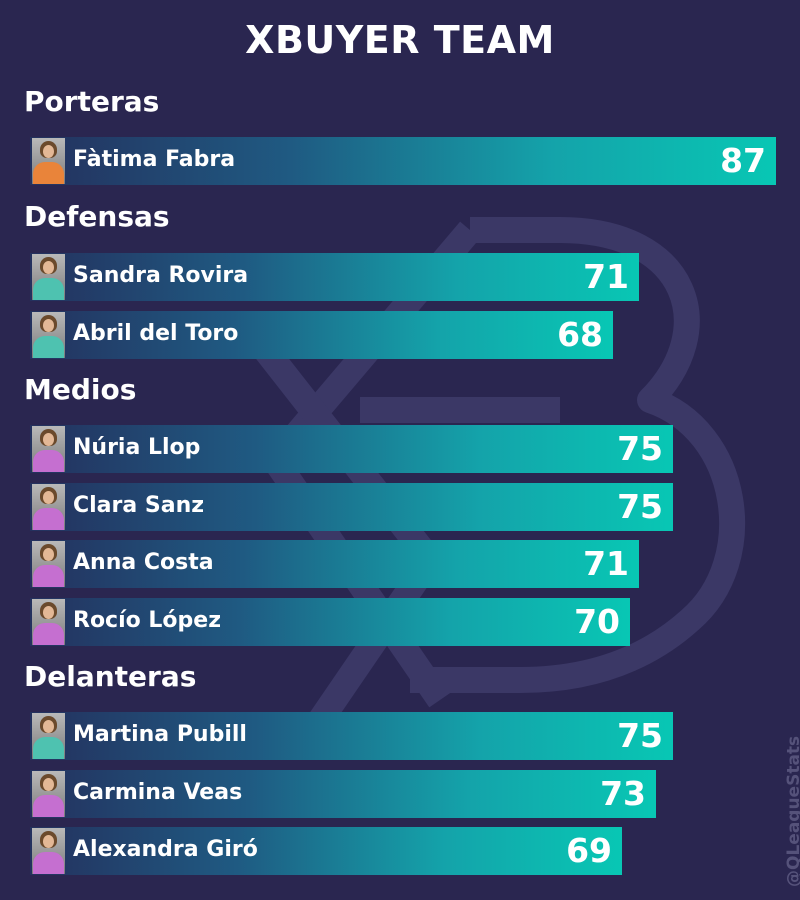 The image size is (800, 900). Describe the element at coordinates (743, 160) in the screenshot. I see `value-label: 87` at that location.